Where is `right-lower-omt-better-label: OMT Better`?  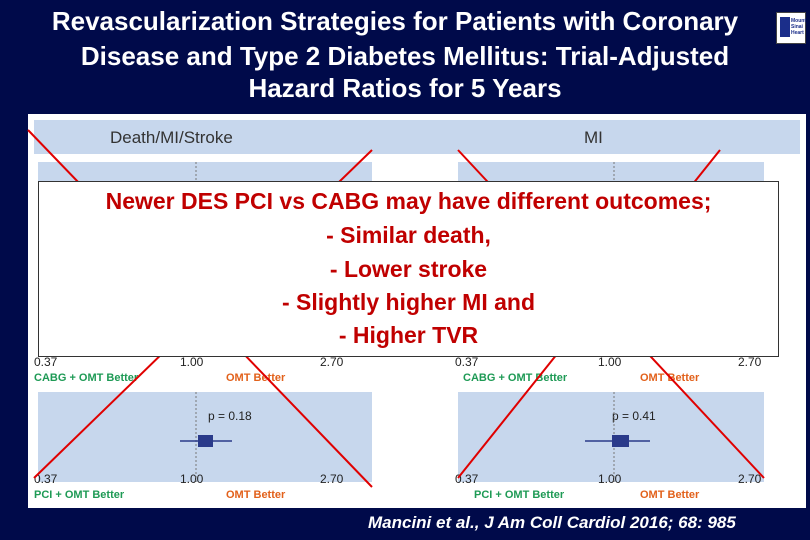 right-lower-omt-better-label: OMT Better is located at coordinates (670, 495).